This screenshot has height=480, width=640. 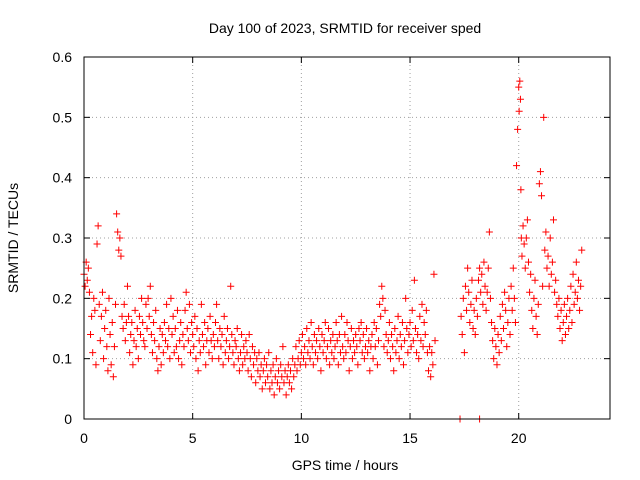 What do you see at coordinates (13, 238) in the screenshot?
I see `y-axis-label: SRMTID / TECUs` at bounding box center [13, 238].